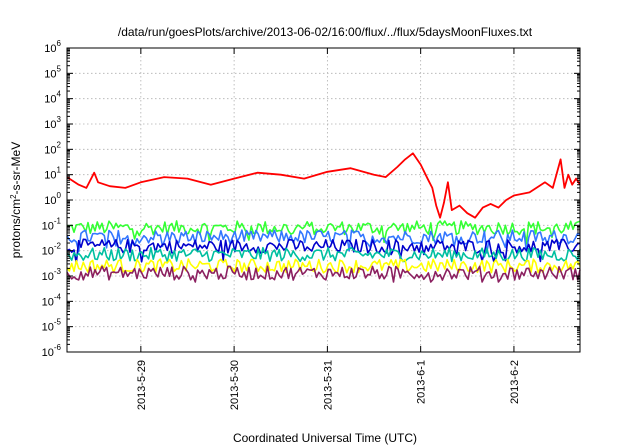 The image size is (640, 448). I want to click on x-tick-label: 2013-5-31, so click(328, 385).